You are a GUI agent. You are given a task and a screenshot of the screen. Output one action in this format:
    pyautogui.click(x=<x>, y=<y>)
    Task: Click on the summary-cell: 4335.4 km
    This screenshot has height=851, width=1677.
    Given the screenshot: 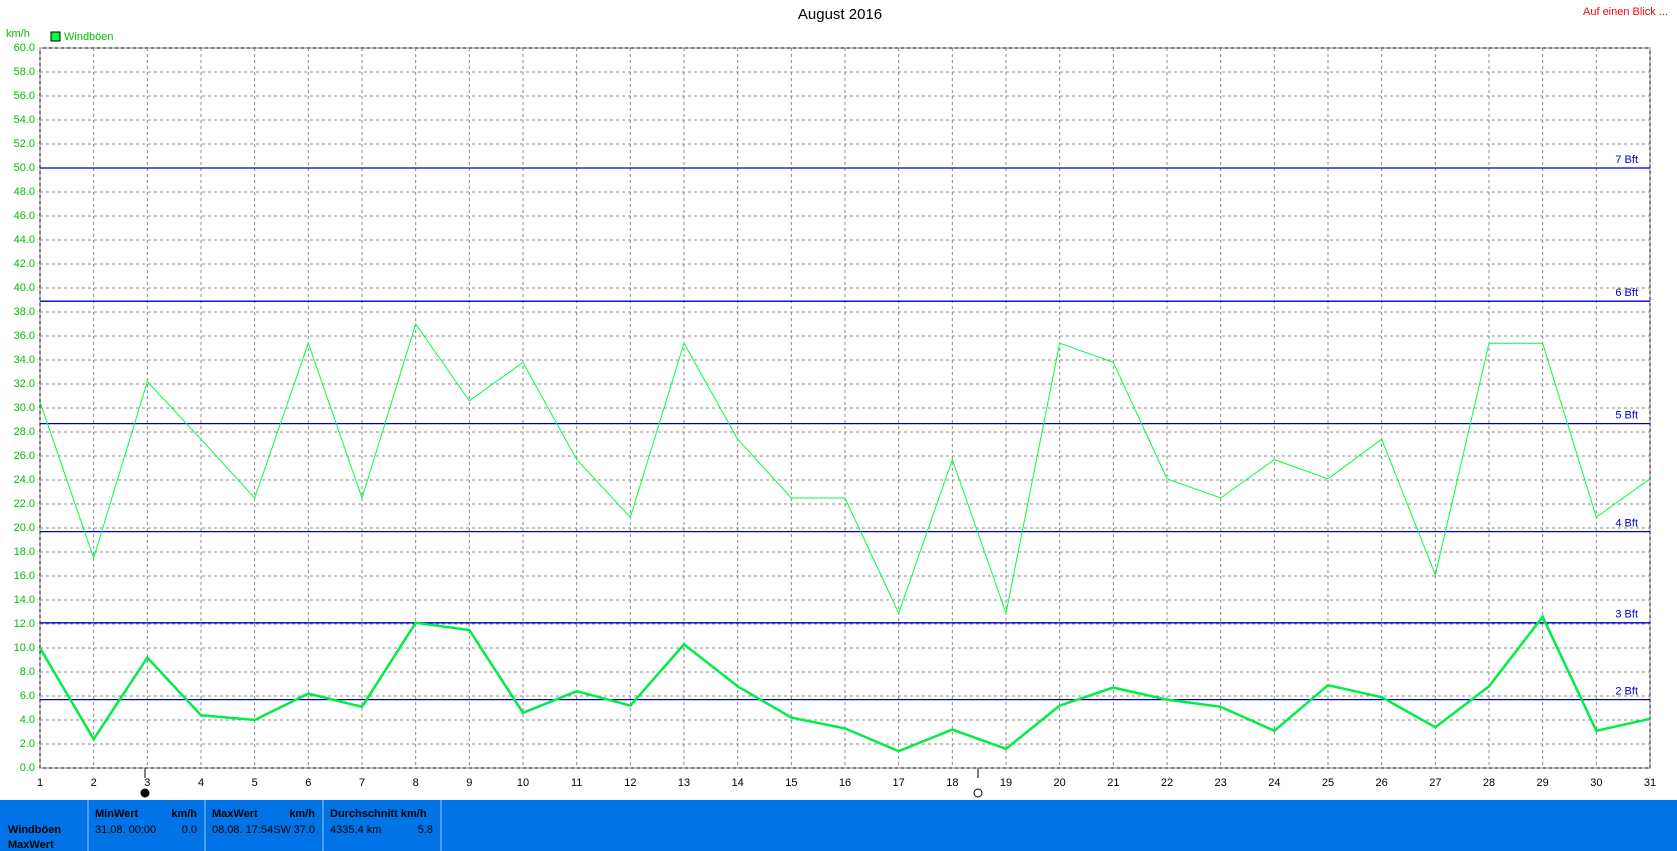 What is the action you would take?
    pyautogui.click(x=355, y=830)
    